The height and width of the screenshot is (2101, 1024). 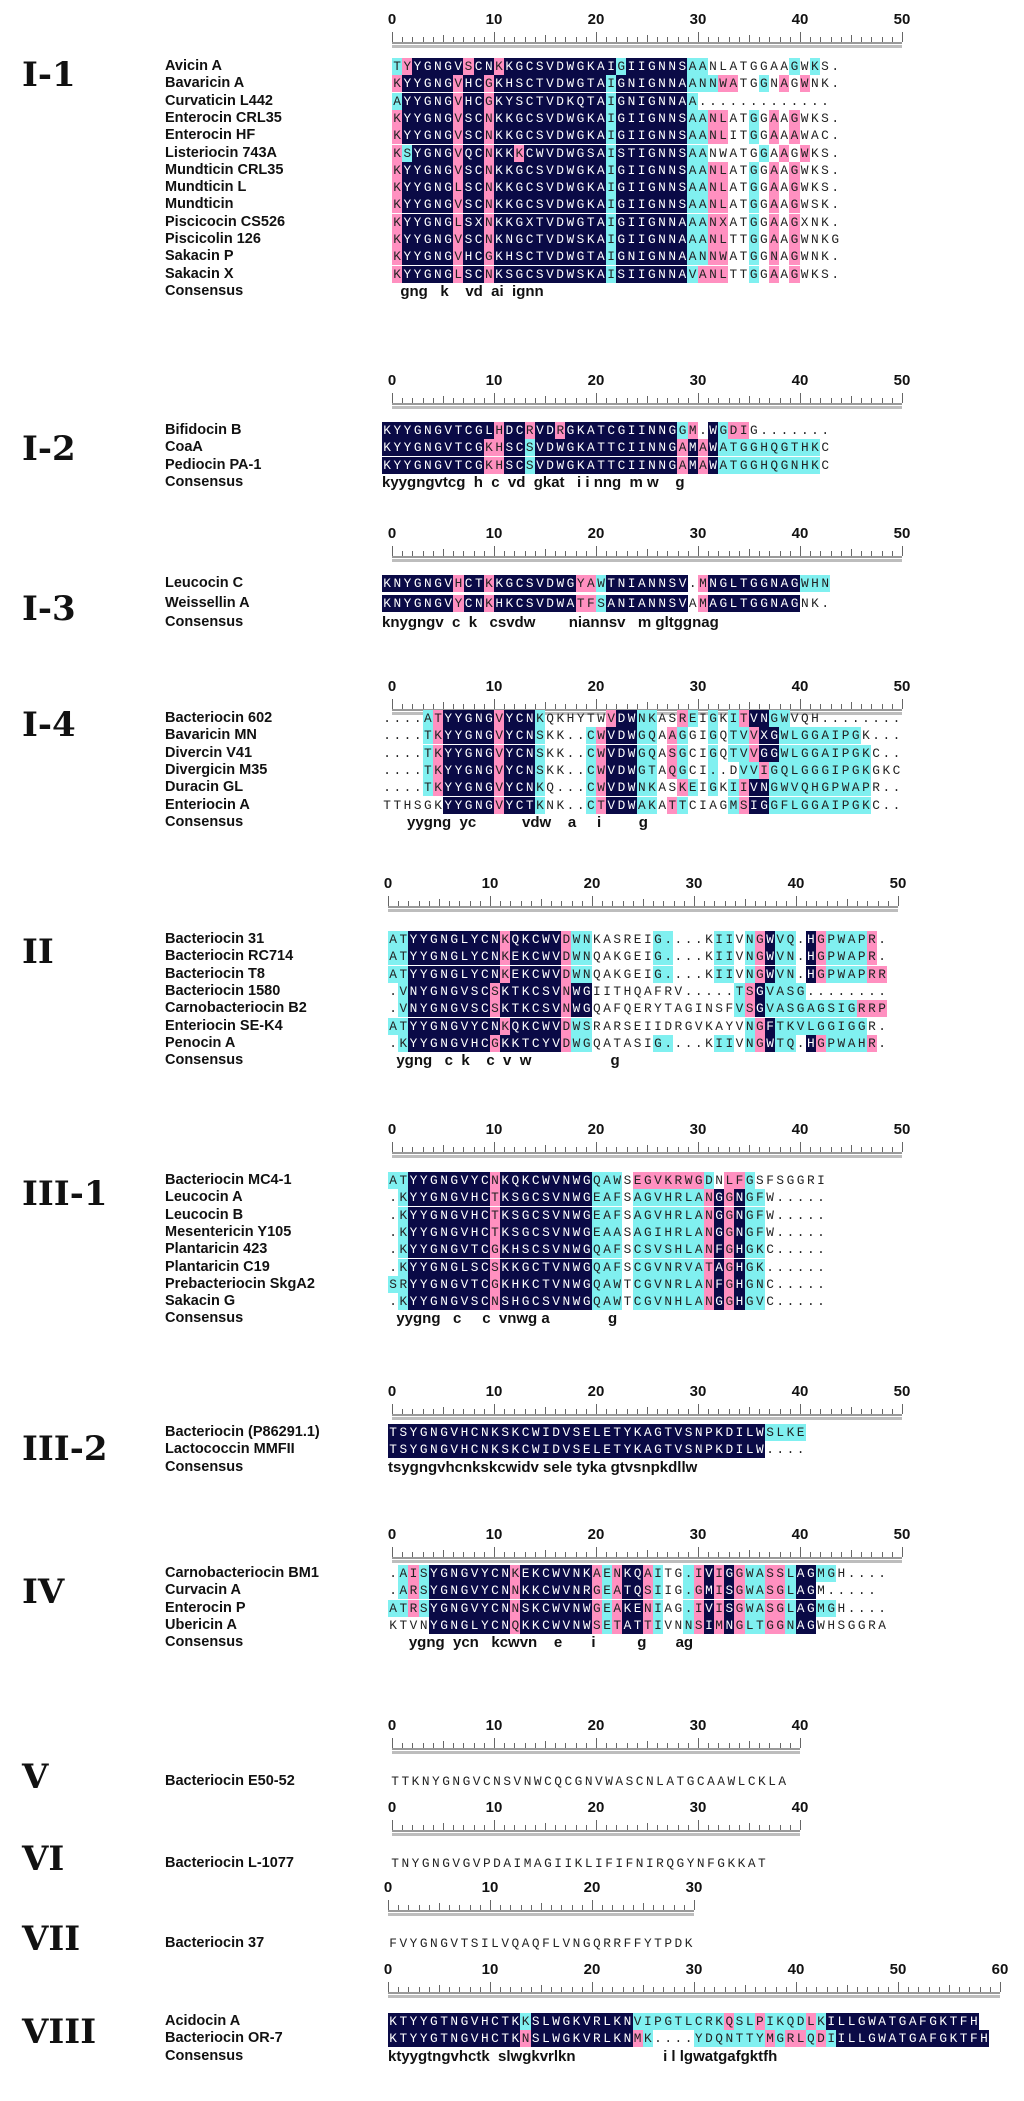 What do you see at coordinates (596, 1807) in the screenshot?
I see `group-vi-ruler-number: 20` at bounding box center [596, 1807].